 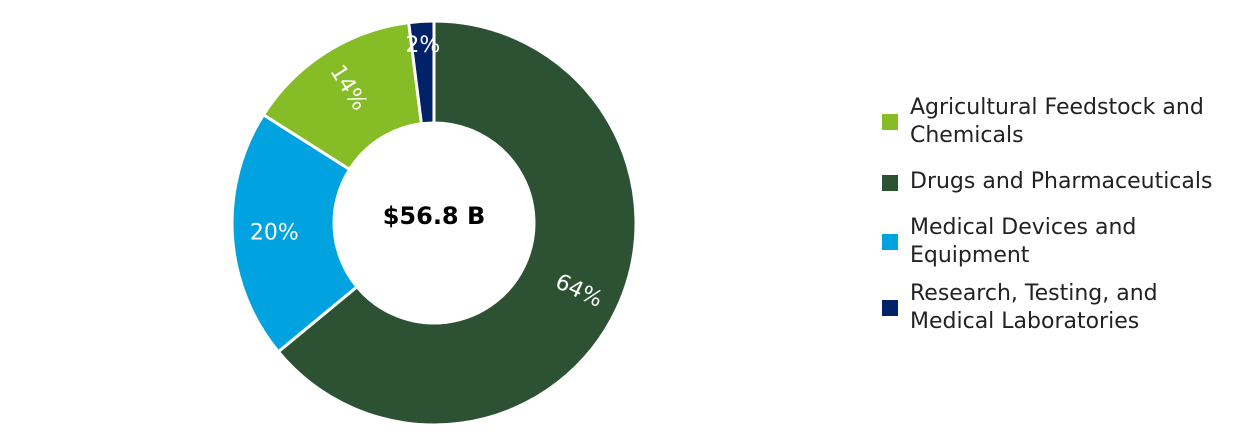 What do you see at coordinates (1057, 121) in the screenshot?
I see `legend-label: Agricultural Feedstock and Chemicals` at bounding box center [1057, 121].